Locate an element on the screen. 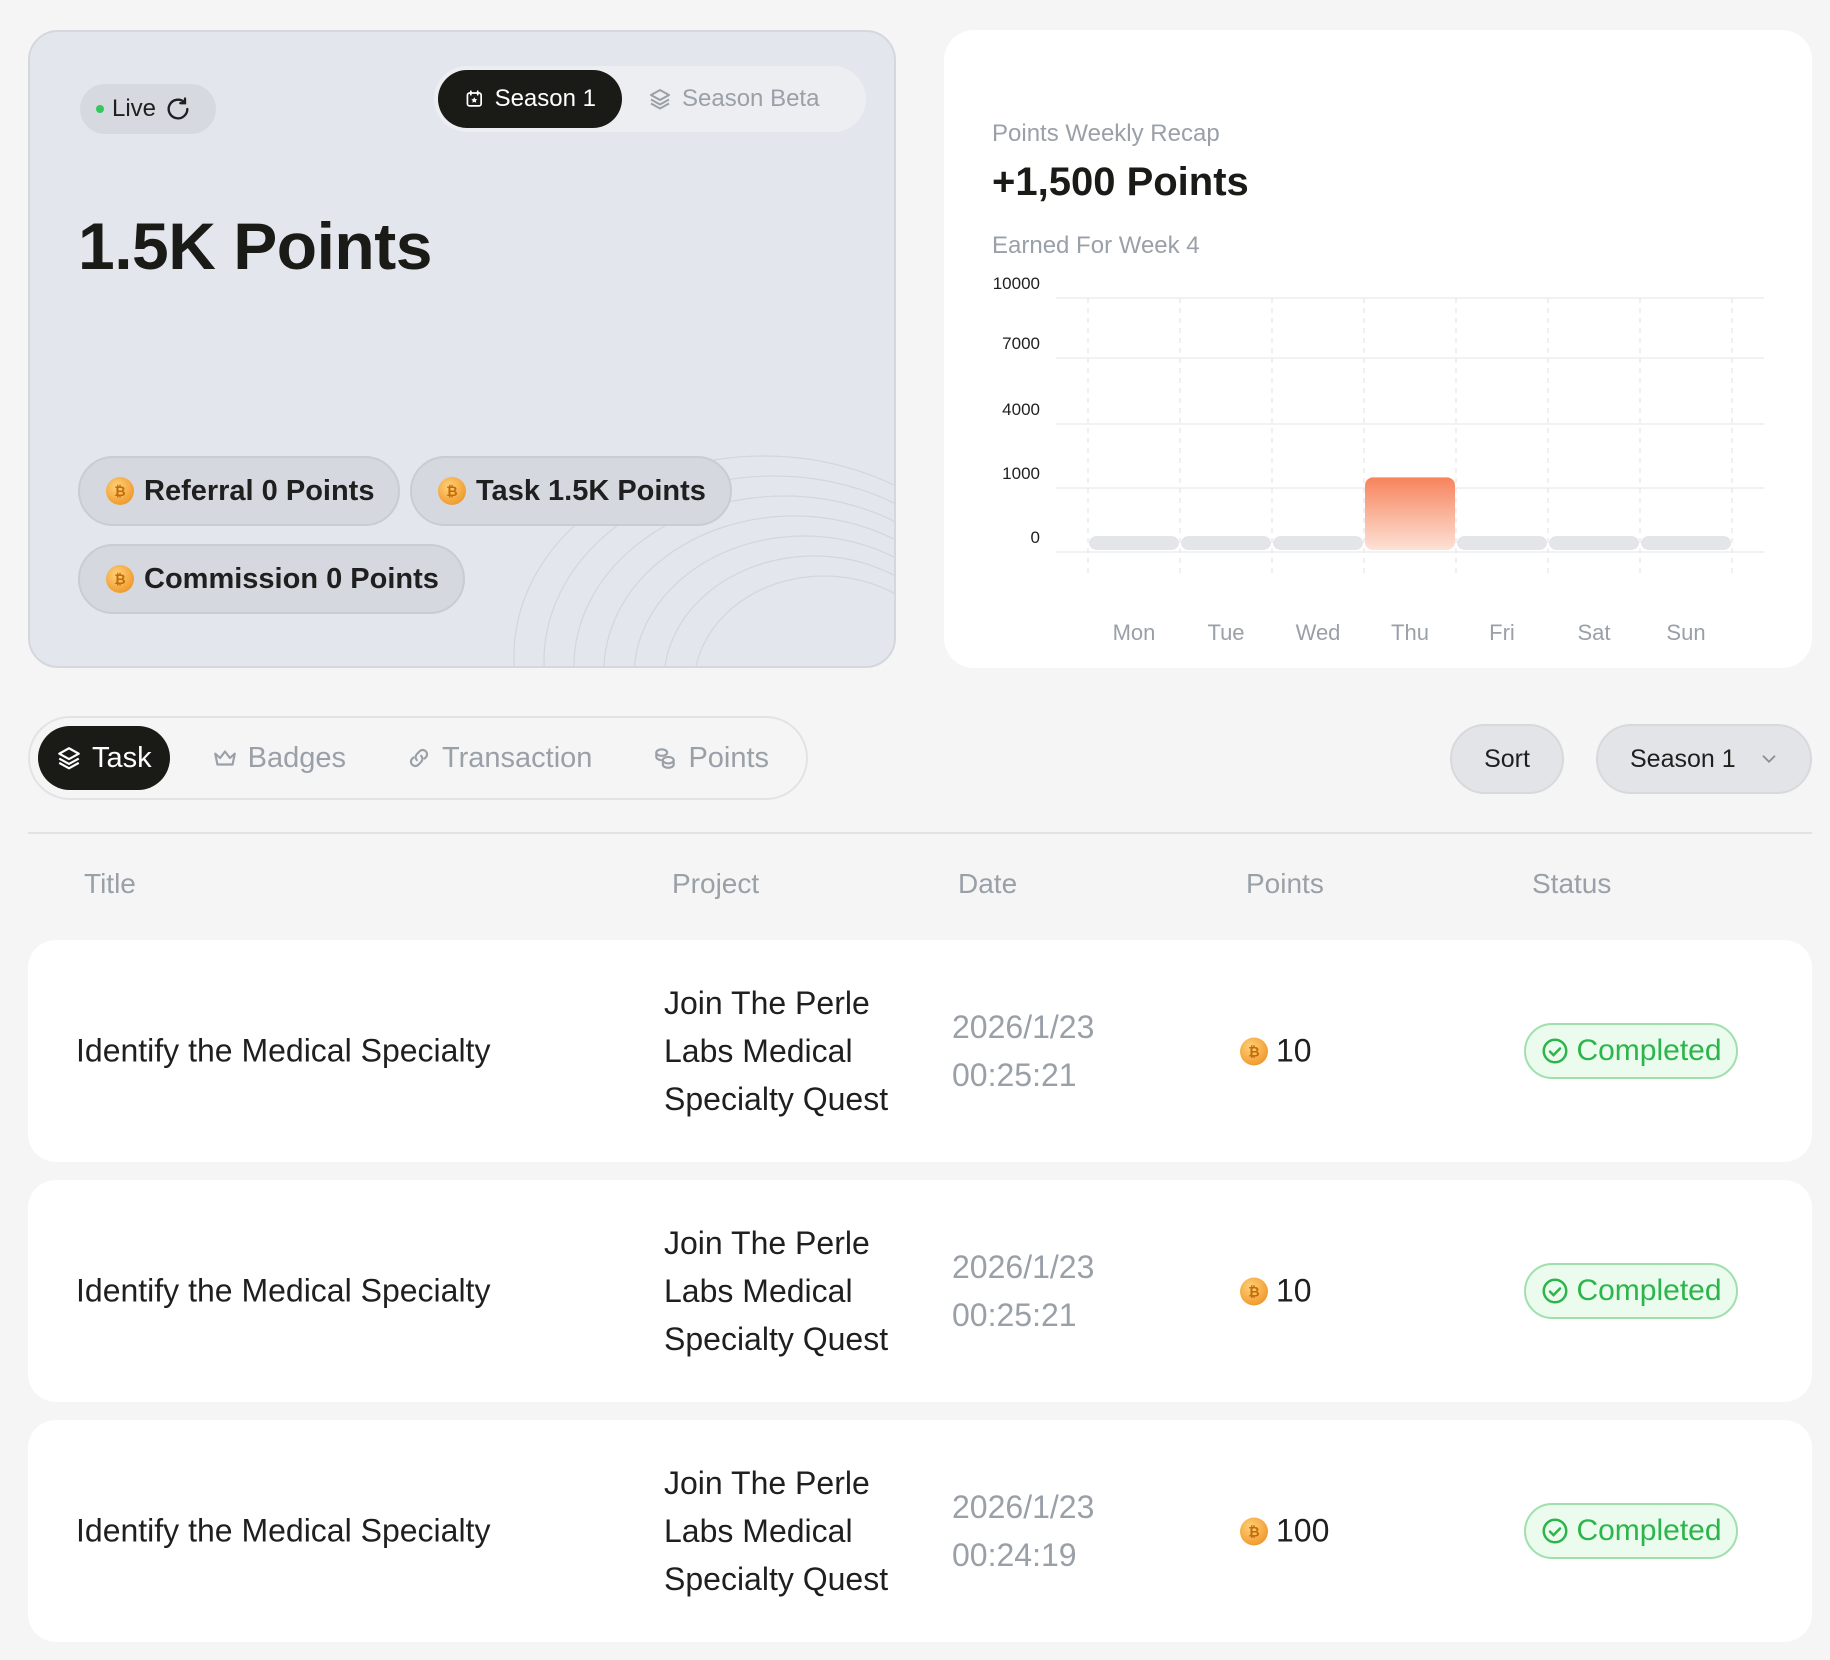 The height and width of the screenshot is (1660, 1830). tab-task-label: Task is located at coordinates (122, 757).